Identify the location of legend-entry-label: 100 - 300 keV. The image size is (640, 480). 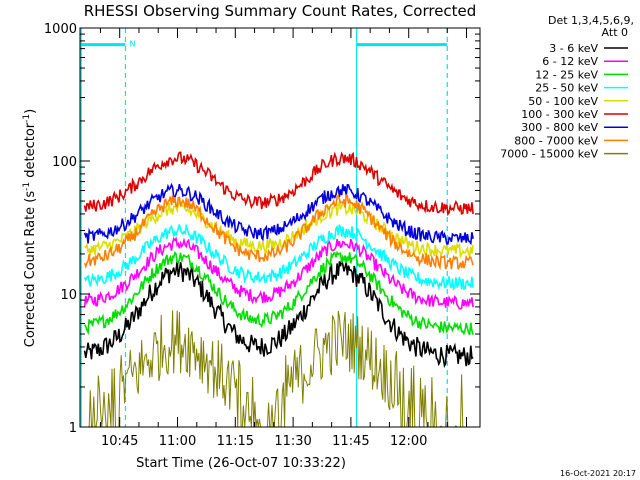
(559, 114).